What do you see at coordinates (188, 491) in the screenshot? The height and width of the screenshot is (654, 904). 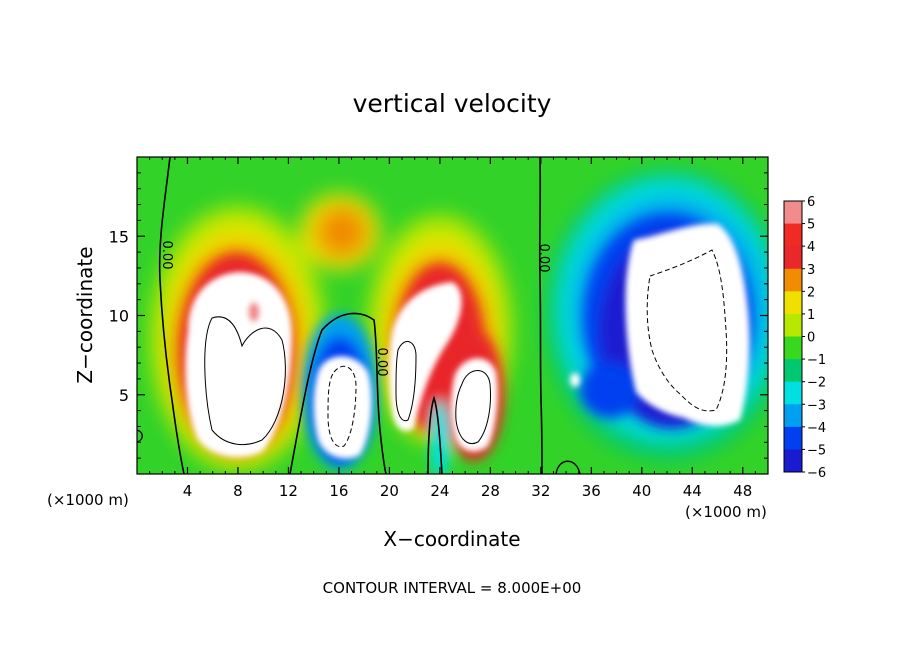 I see `x-tick-label: 4` at bounding box center [188, 491].